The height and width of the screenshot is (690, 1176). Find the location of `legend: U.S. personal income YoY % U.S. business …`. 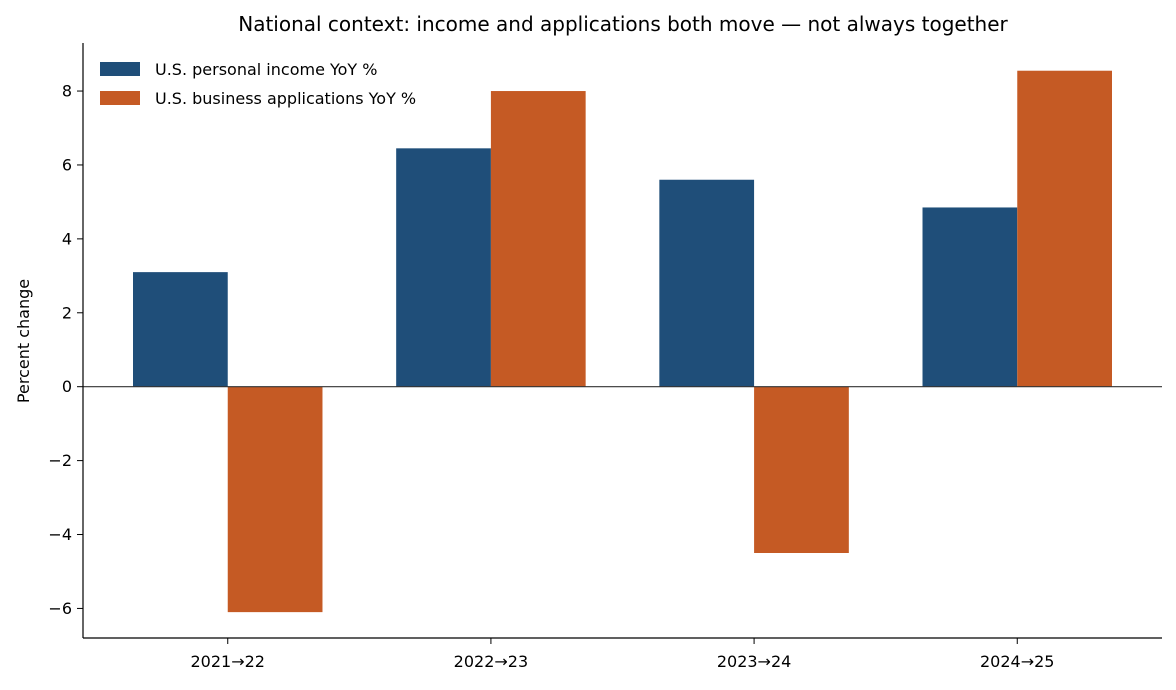

legend: U.S. personal income YoY % U.S. business … is located at coordinates (258, 84).